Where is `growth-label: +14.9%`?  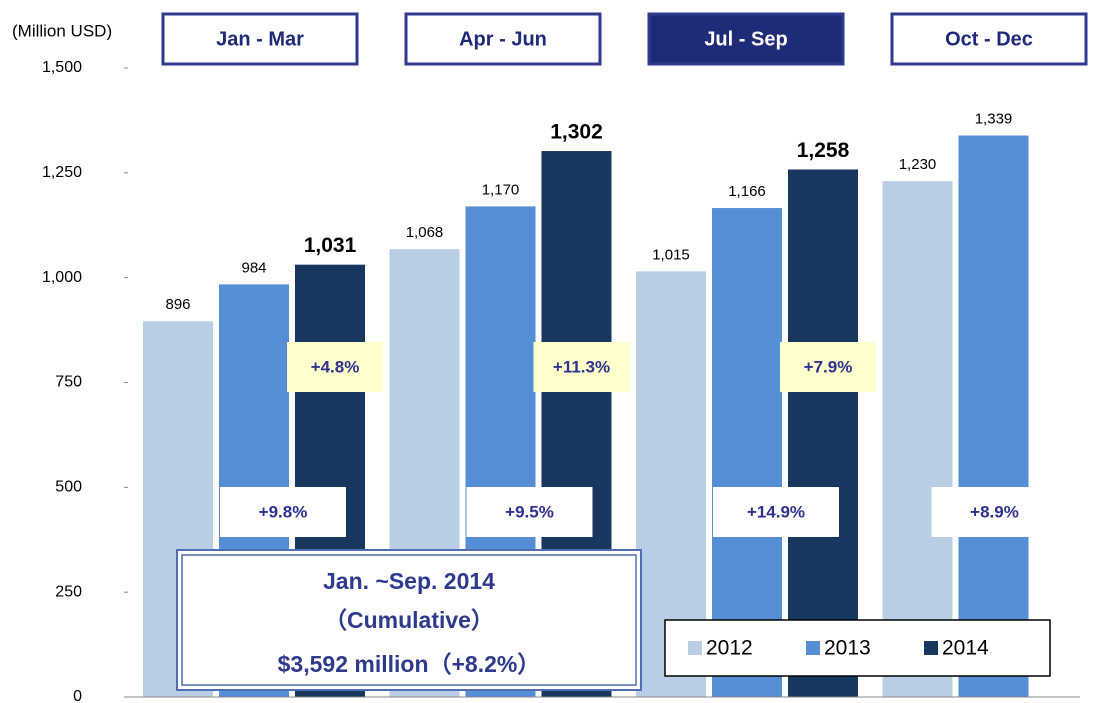
growth-label: +14.9% is located at coordinates (776, 511).